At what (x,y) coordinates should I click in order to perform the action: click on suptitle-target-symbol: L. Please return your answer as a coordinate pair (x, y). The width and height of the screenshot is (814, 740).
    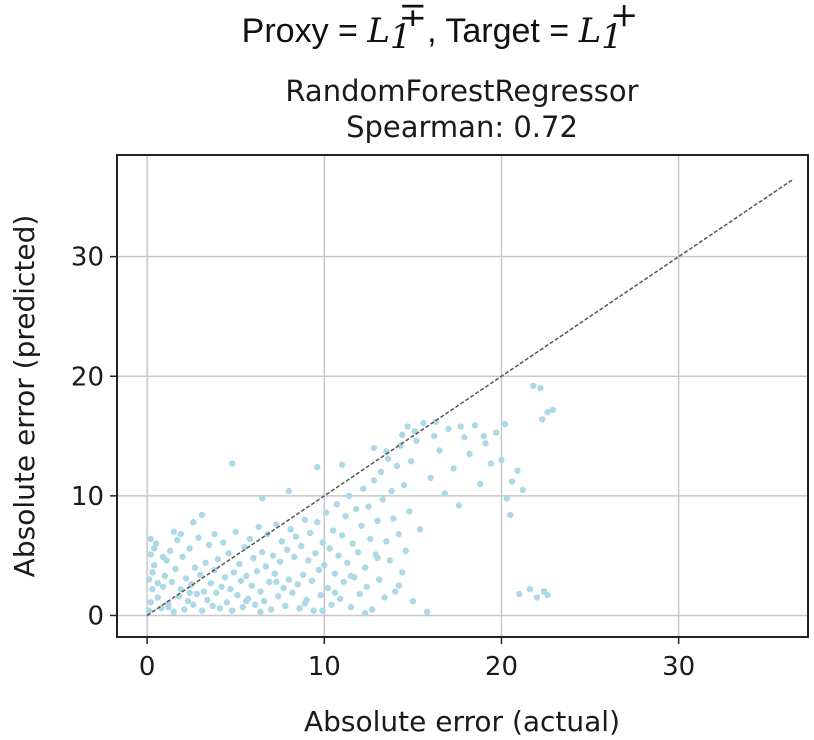
    Looking at the image, I should click on (590, 31).